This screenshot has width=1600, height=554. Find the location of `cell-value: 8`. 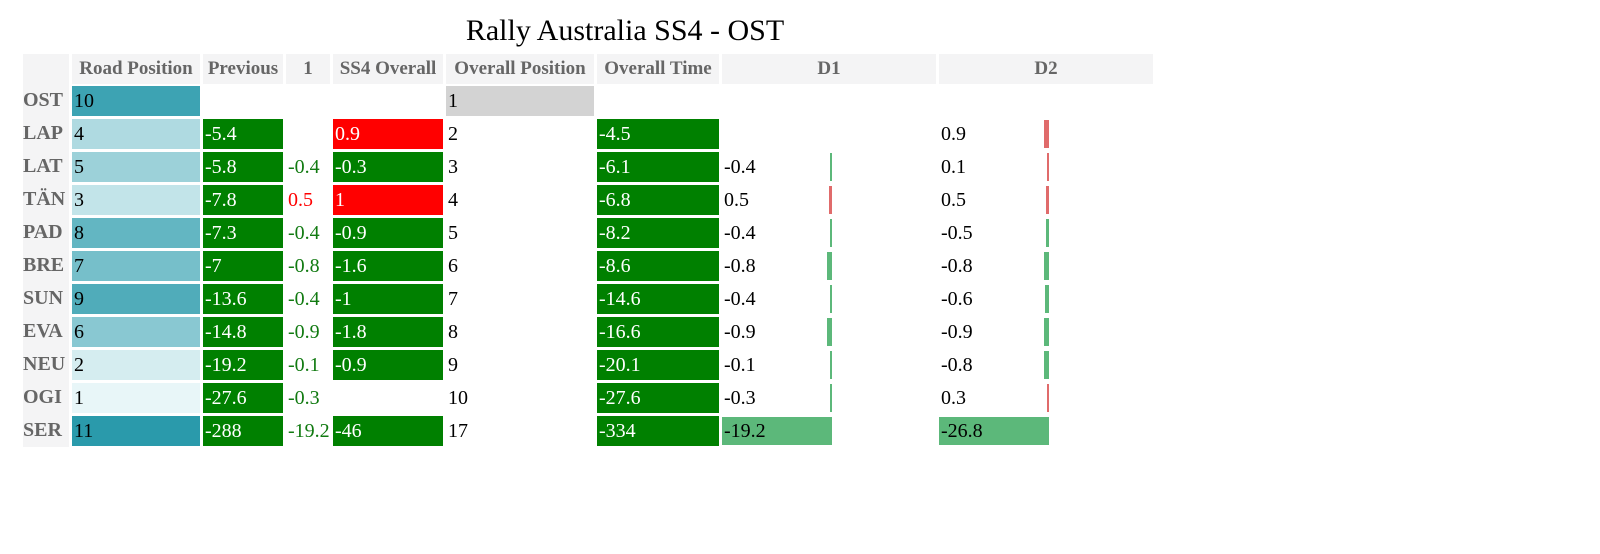

cell-value: 8 is located at coordinates (136, 232).